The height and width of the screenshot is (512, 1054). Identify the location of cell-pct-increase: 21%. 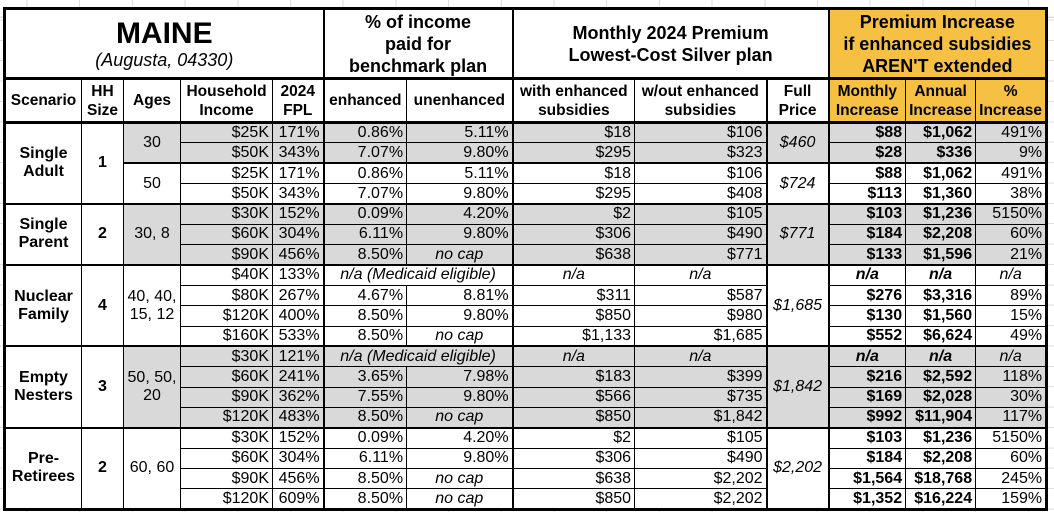
(1011, 255).